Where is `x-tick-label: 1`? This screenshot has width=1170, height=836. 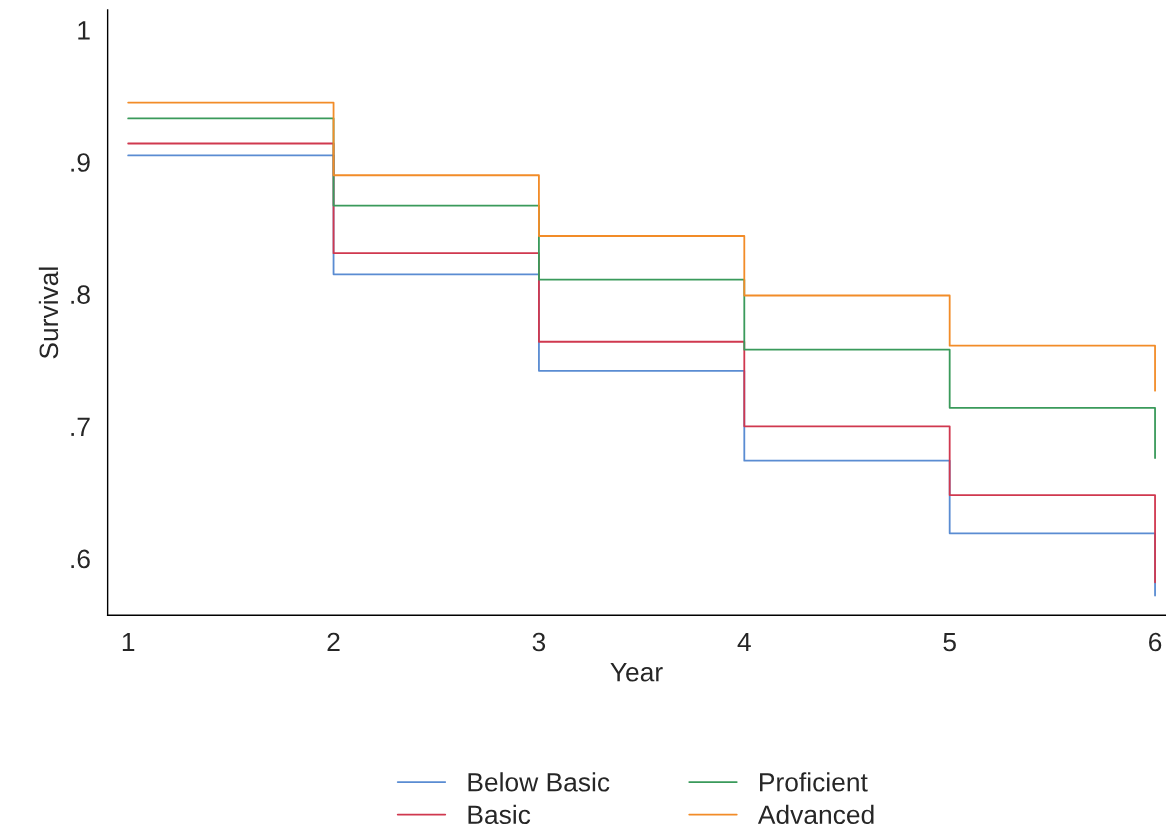 x-tick-label: 1 is located at coordinates (128, 642).